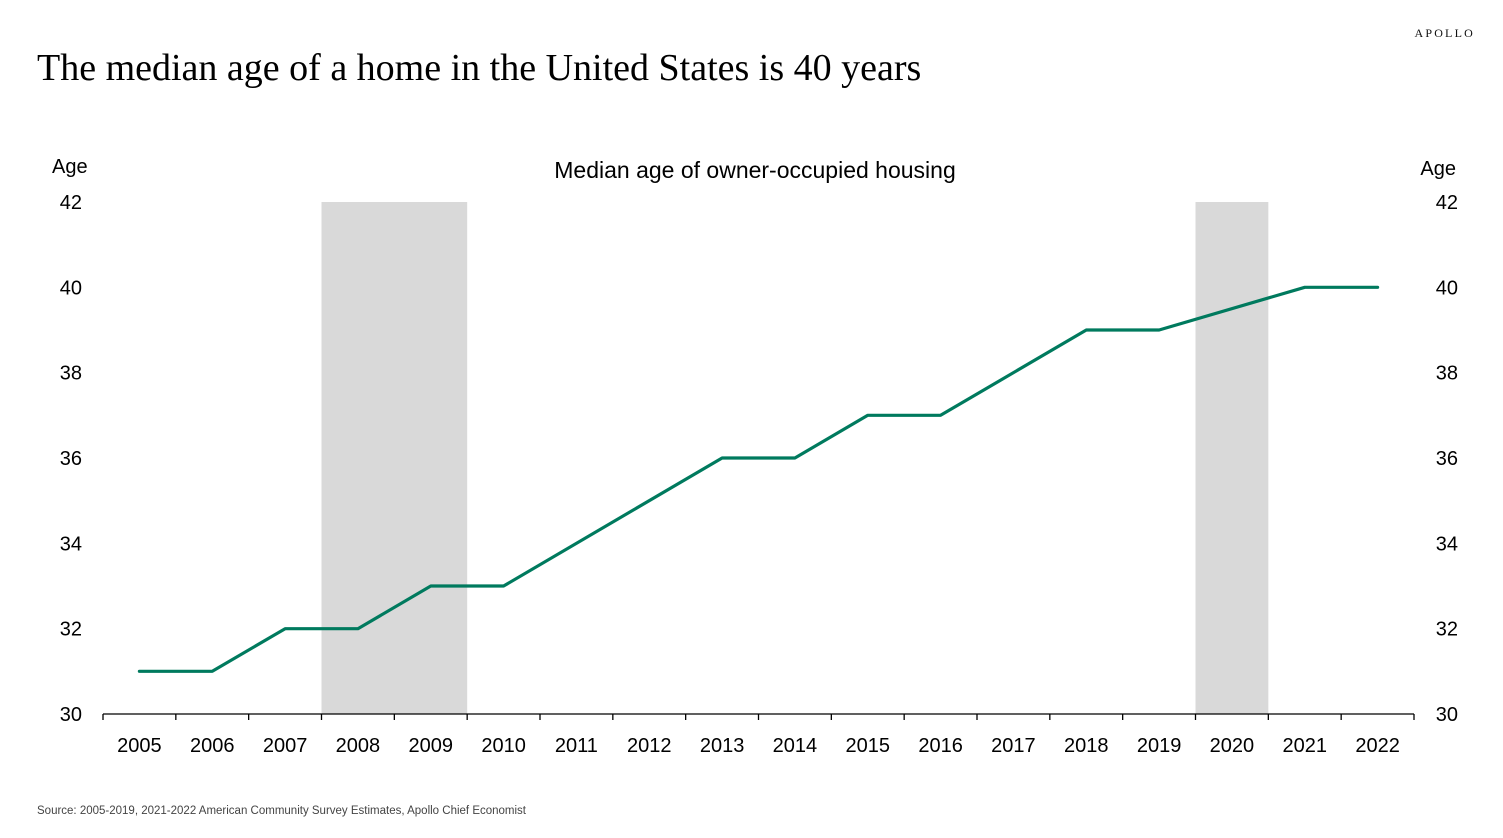 The image size is (1503, 838). I want to click on x-tick-label: 2007, so click(285, 746).